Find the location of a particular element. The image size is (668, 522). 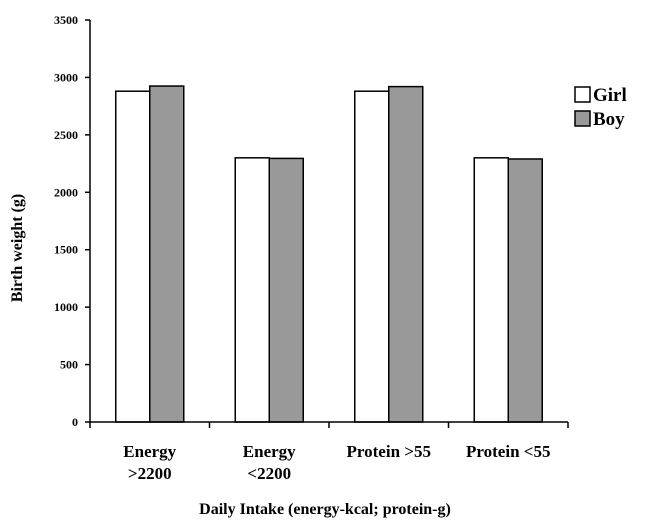

y-tick-label: 2000 is located at coordinates (66, 192).